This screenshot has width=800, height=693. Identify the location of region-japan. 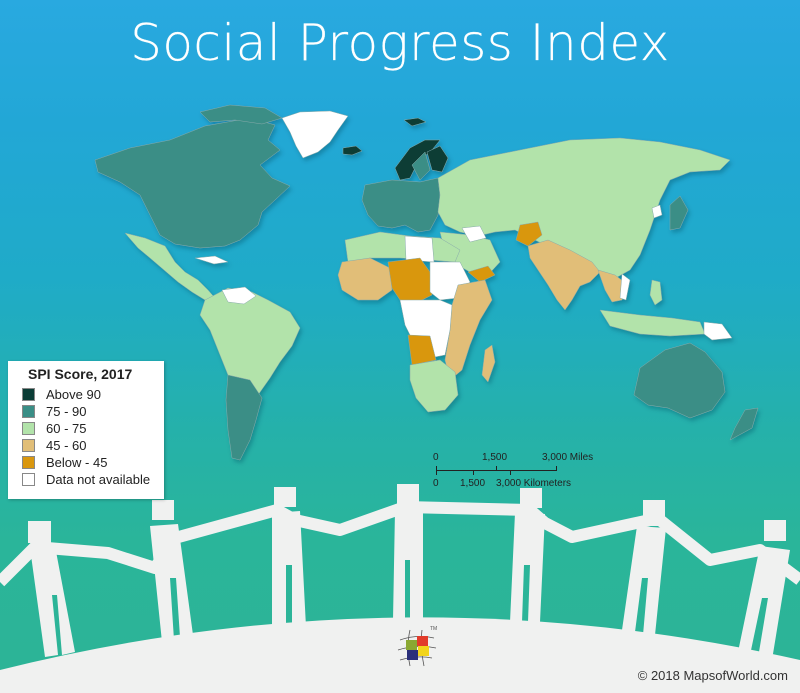
(679, 213).